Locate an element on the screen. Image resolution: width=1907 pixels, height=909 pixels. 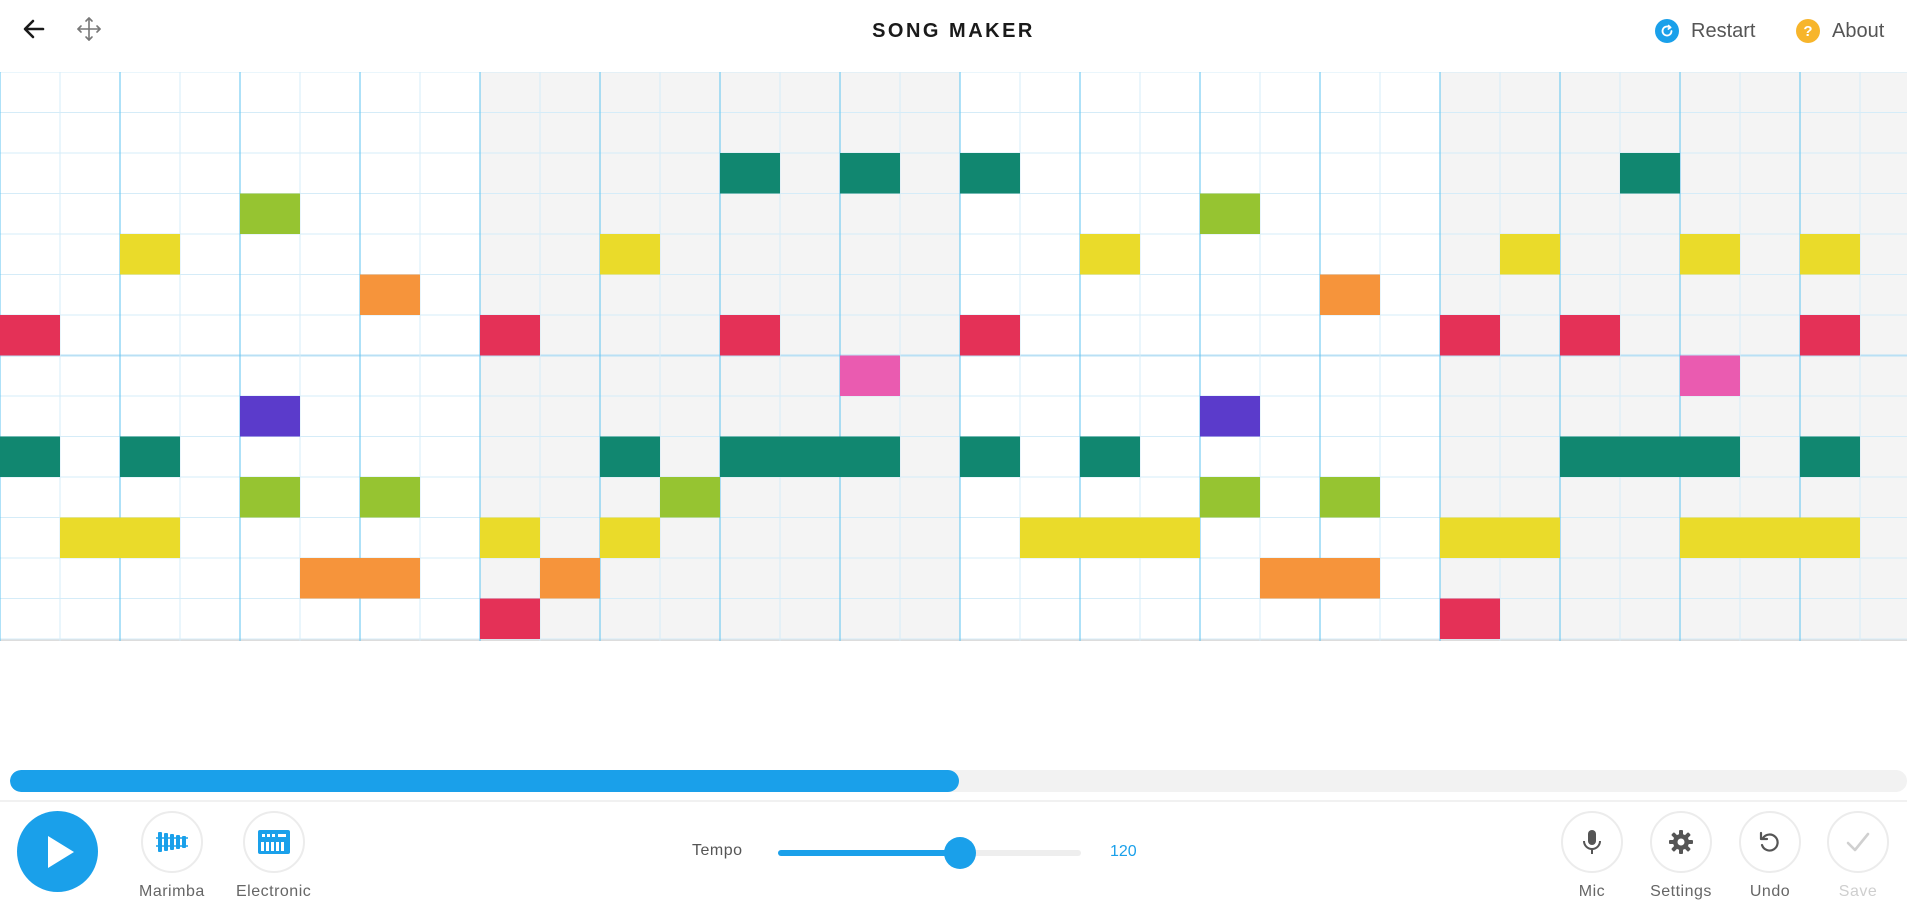
mic-label: Mic is located at coordinates (1592, 891).